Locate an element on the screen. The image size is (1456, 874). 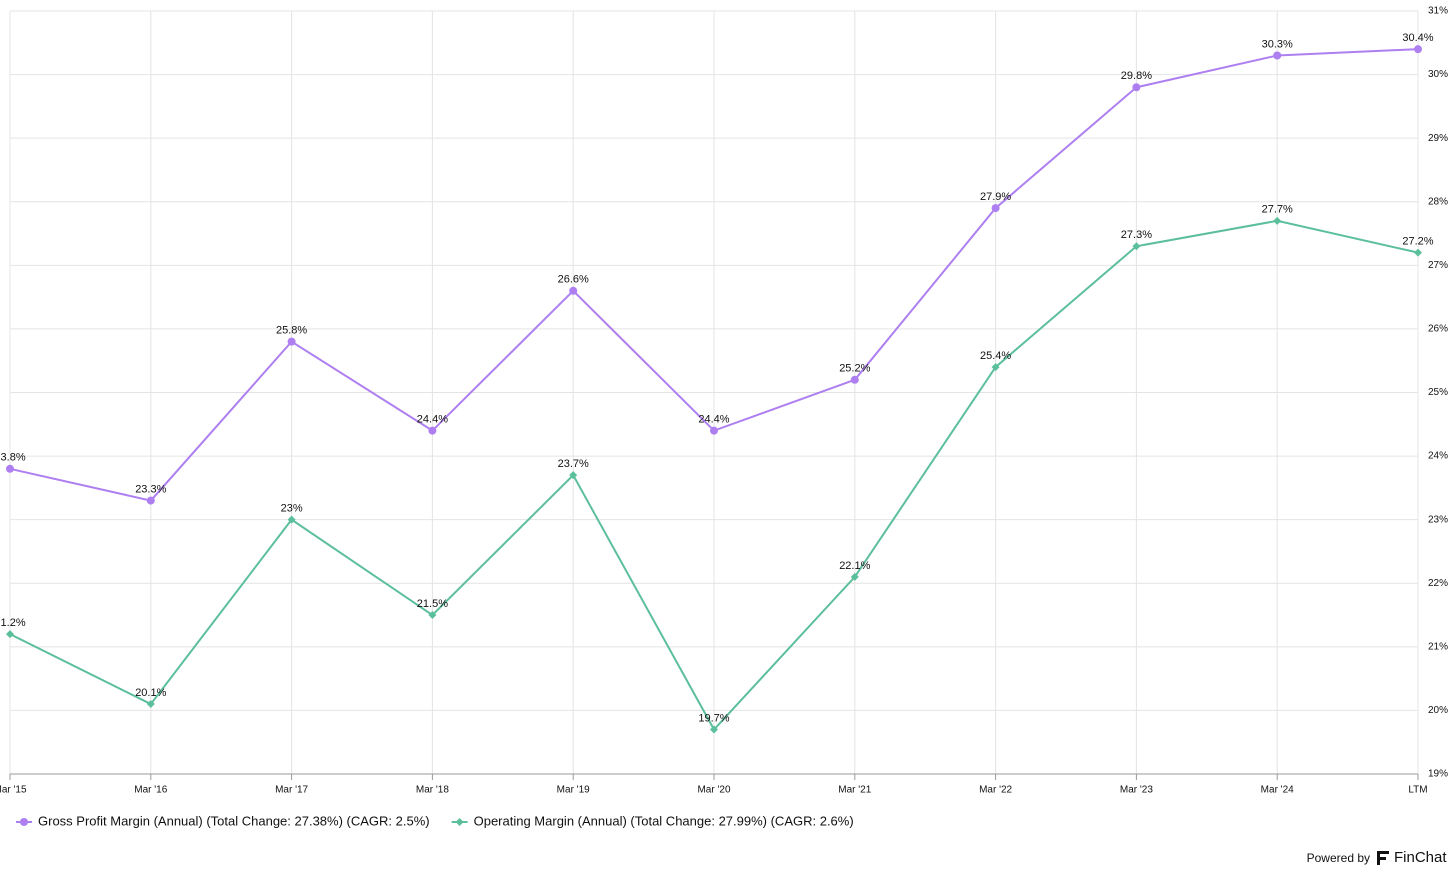
x-tick-label: Mar '16 is located at coordinates (150, 790).